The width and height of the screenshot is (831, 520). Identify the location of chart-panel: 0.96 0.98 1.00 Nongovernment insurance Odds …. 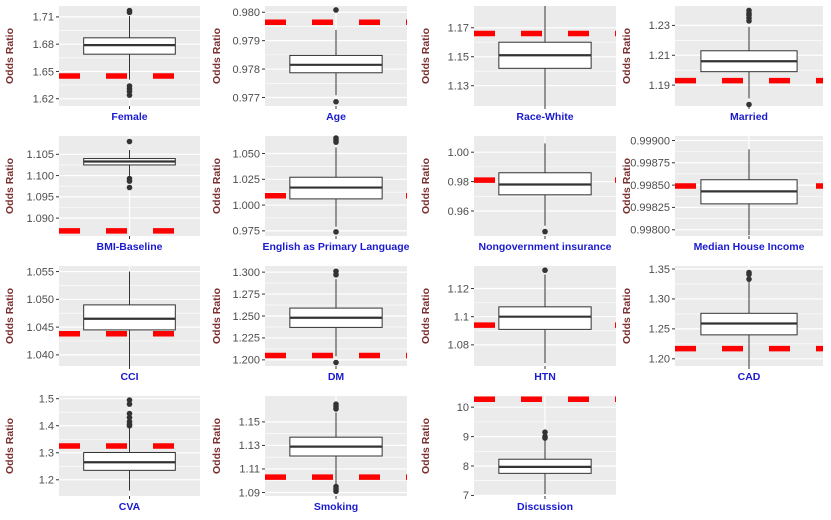
(518, 194).